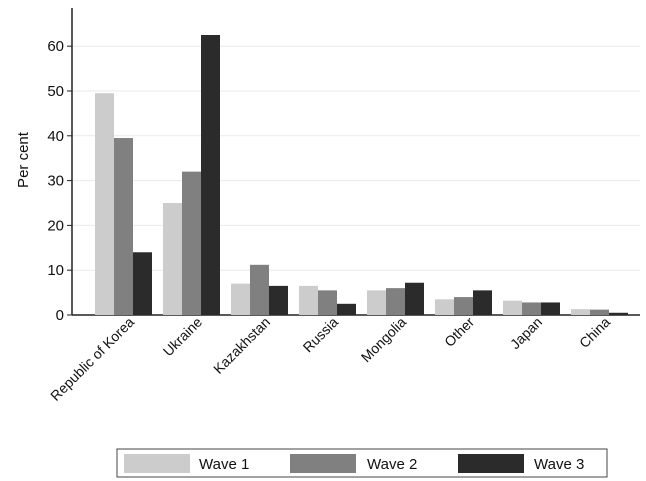 This screenshot has height=481, width=646. What do you see at coordinates (123, 226) in the screenshot?
I see `bar-wave-2-republic-of-korea` at bounding box center [123, 226].